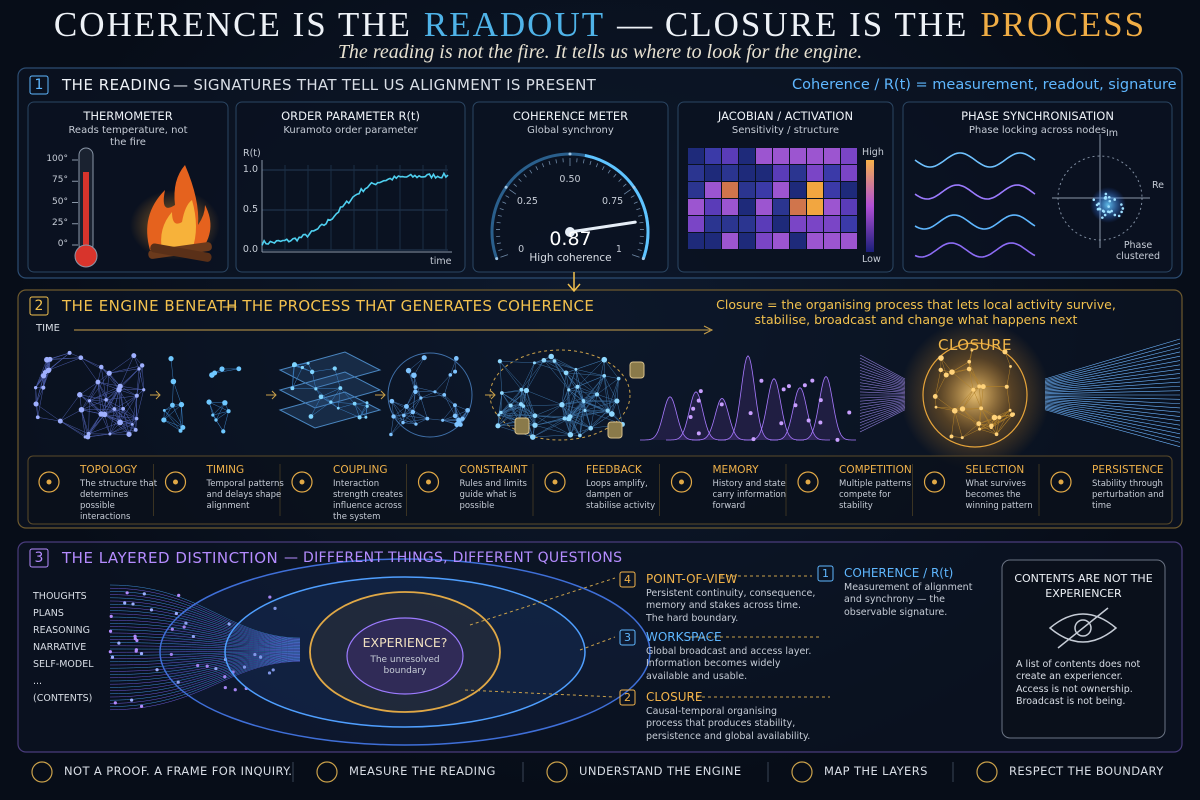  I want to click on phase-dot, so click(1094, 200).